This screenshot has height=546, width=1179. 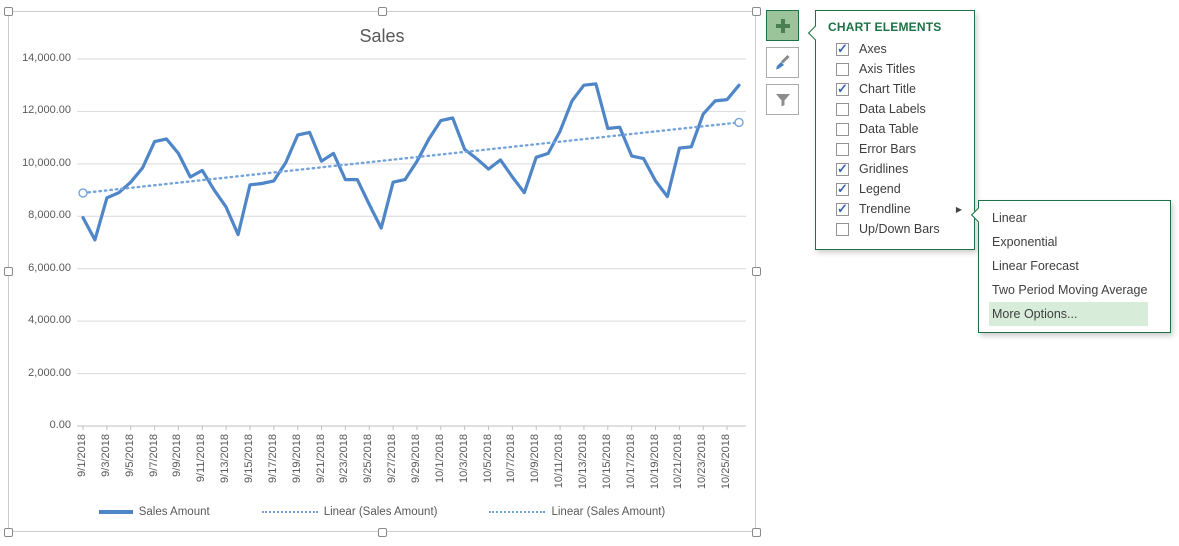 I want to click on panel-item-up-down-bars: Up/Down Bars, so click(x=895, y=229).